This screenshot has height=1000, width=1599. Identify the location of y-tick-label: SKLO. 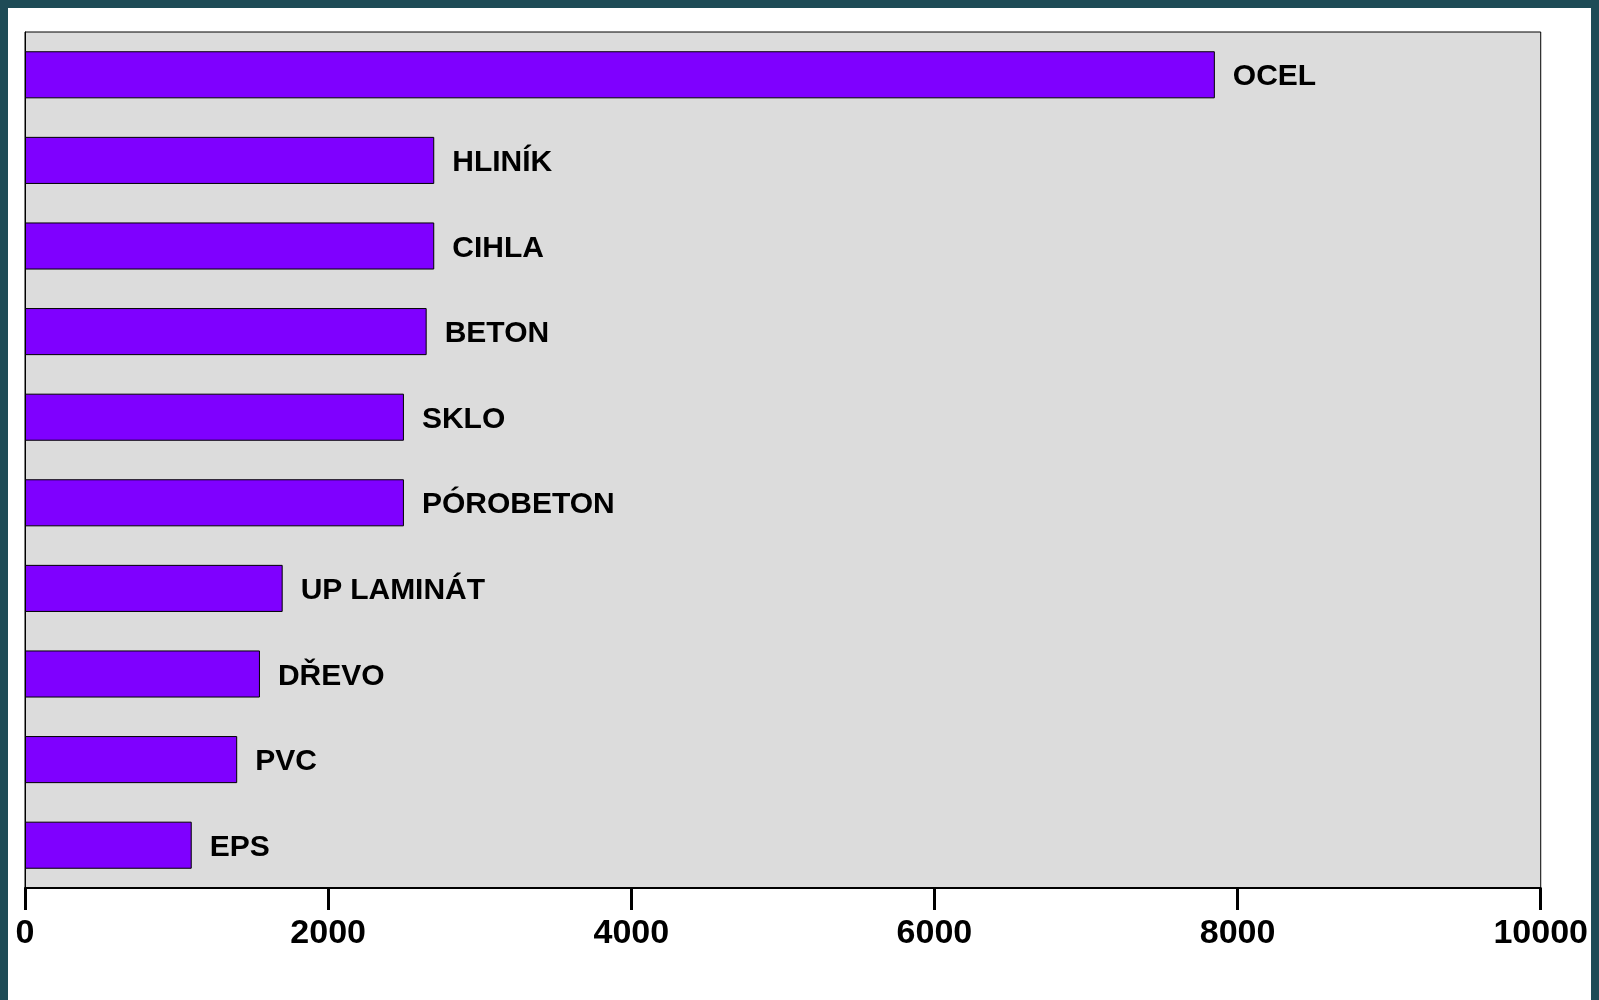
(463, 417).